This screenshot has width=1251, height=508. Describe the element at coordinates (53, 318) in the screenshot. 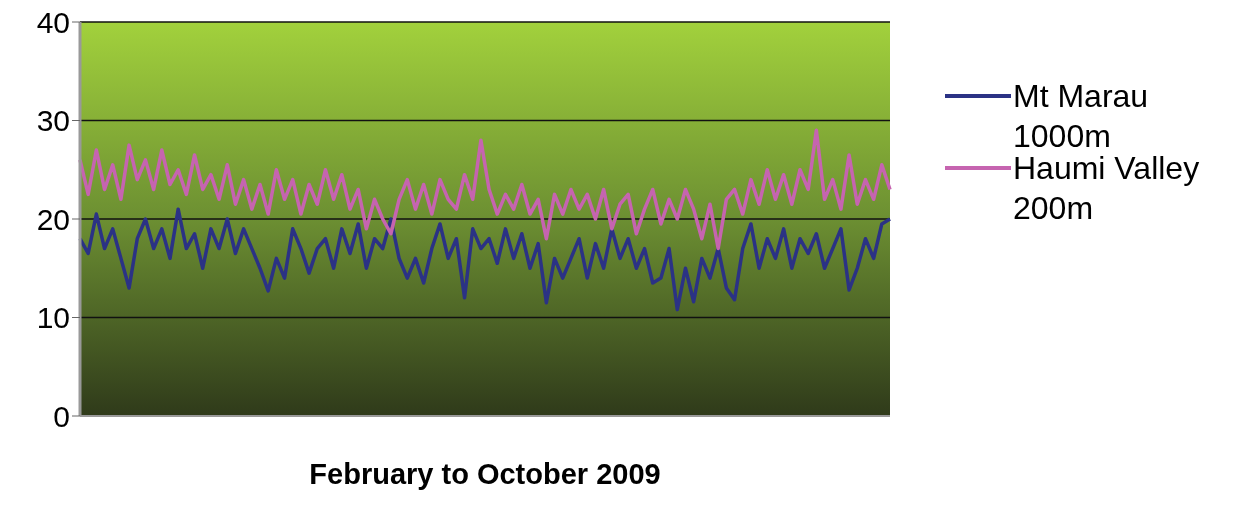

I see `y-tick-label: 10` at that location.